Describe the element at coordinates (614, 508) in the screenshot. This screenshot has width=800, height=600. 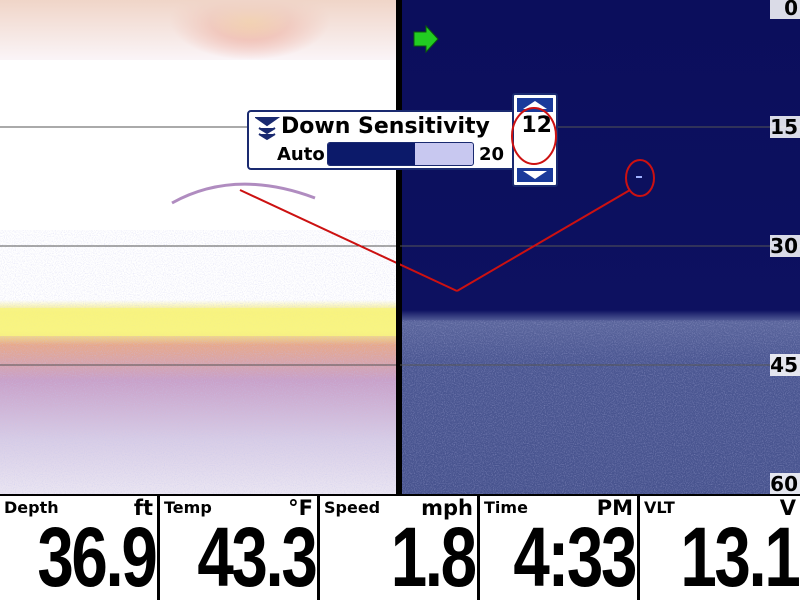
I see `readout-unit: PM` at that location.